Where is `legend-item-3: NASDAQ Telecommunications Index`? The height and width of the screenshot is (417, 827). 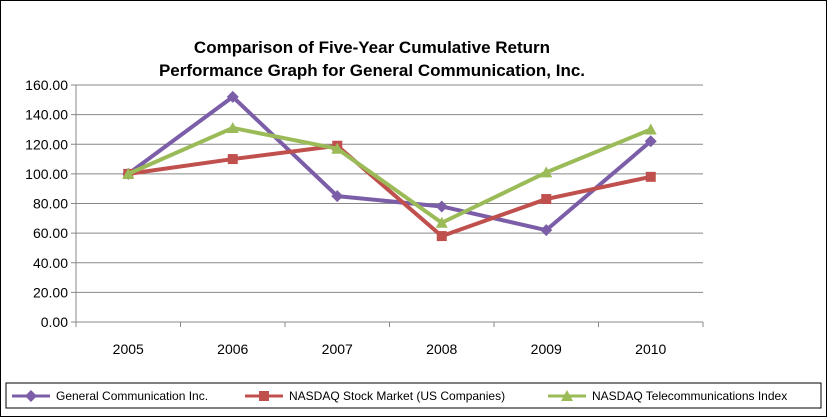
legend-item-3: NASDAQ Telecommunications Index is located at coordinates (667, 396).